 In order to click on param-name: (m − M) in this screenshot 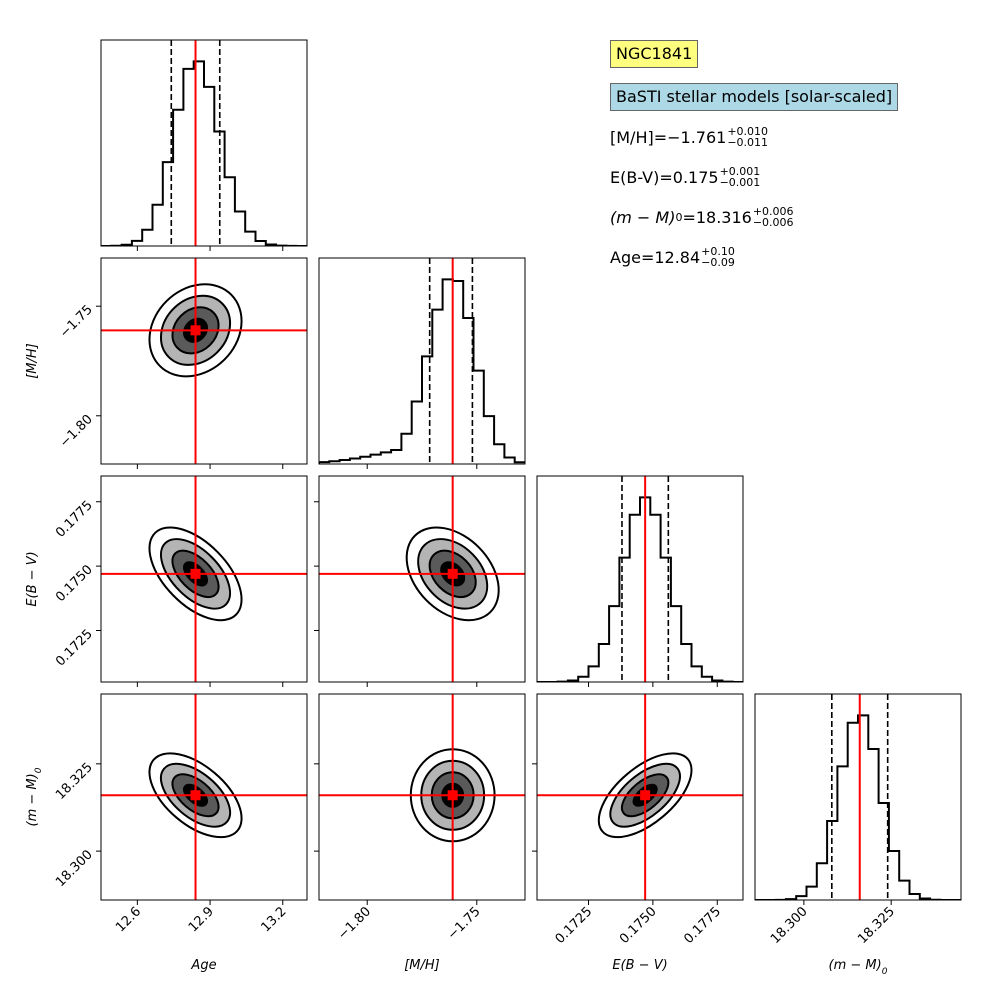, I will do `click(643, 217)`.